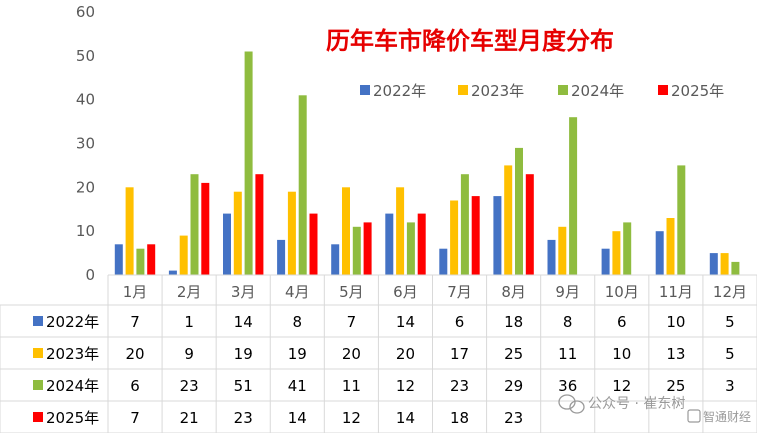 The width and height of the screenshot is (757, 433). What do you see at coordinates (85, 100) in the screenshot?
I see `y-tick-label: 40` at bounding box center [85, 100].